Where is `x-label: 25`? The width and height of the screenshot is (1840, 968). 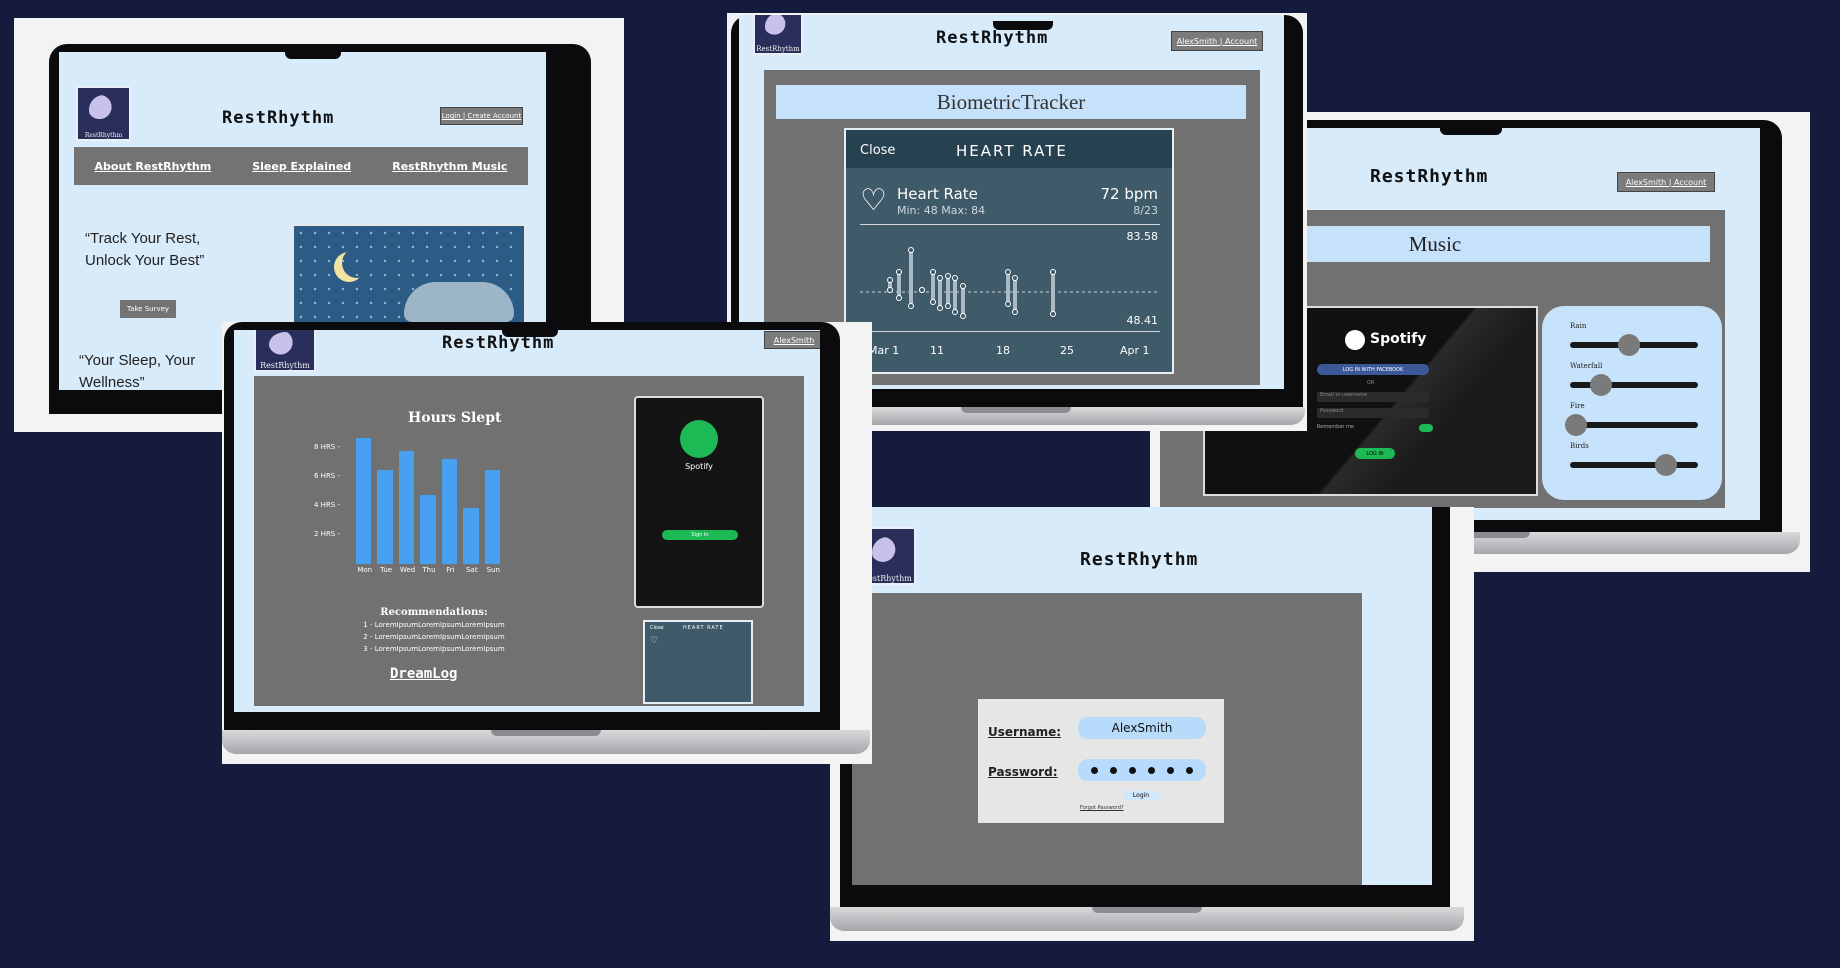 x-label: 25 is located at coordinates (1067, 350).